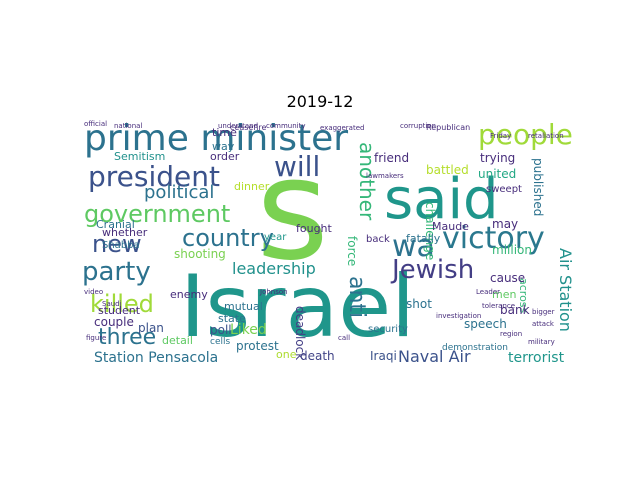  Describe the element at coordinates (317, 356) in the screenshot. I see `cloud-word: death` at that location.